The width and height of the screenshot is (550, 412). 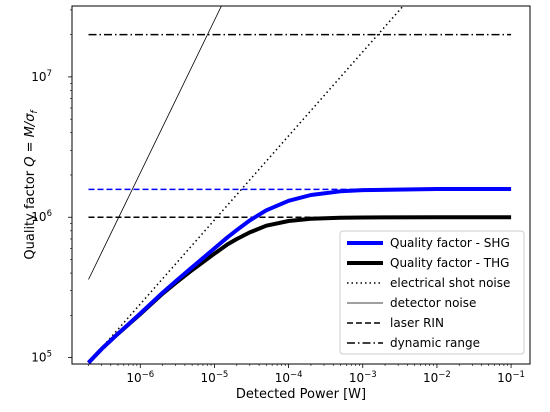 What do you see at coordinates (435, 343) in the screenshot?
I see `legend-label-dynamic: dynamic range` at bounding box center [435, 343].